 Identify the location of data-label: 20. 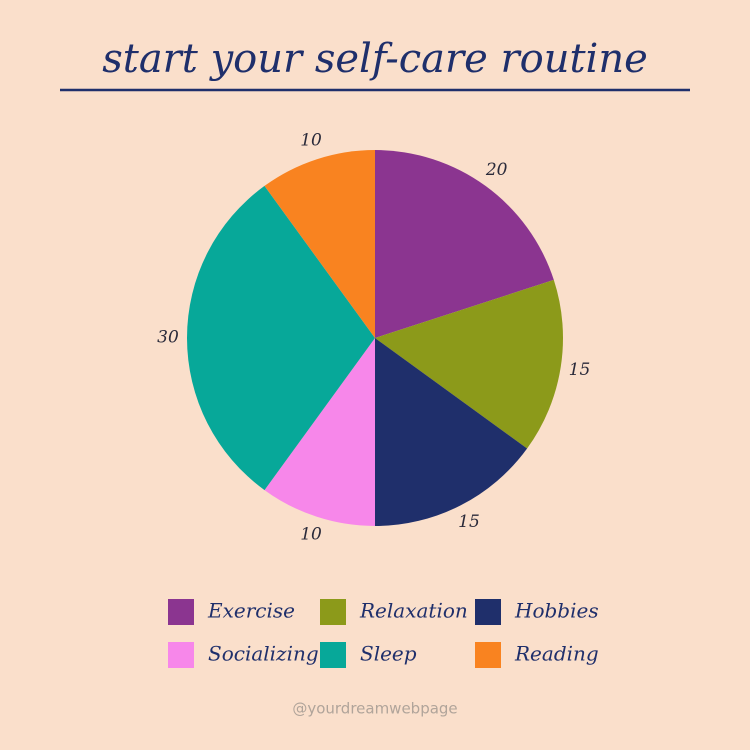
(496, 170).